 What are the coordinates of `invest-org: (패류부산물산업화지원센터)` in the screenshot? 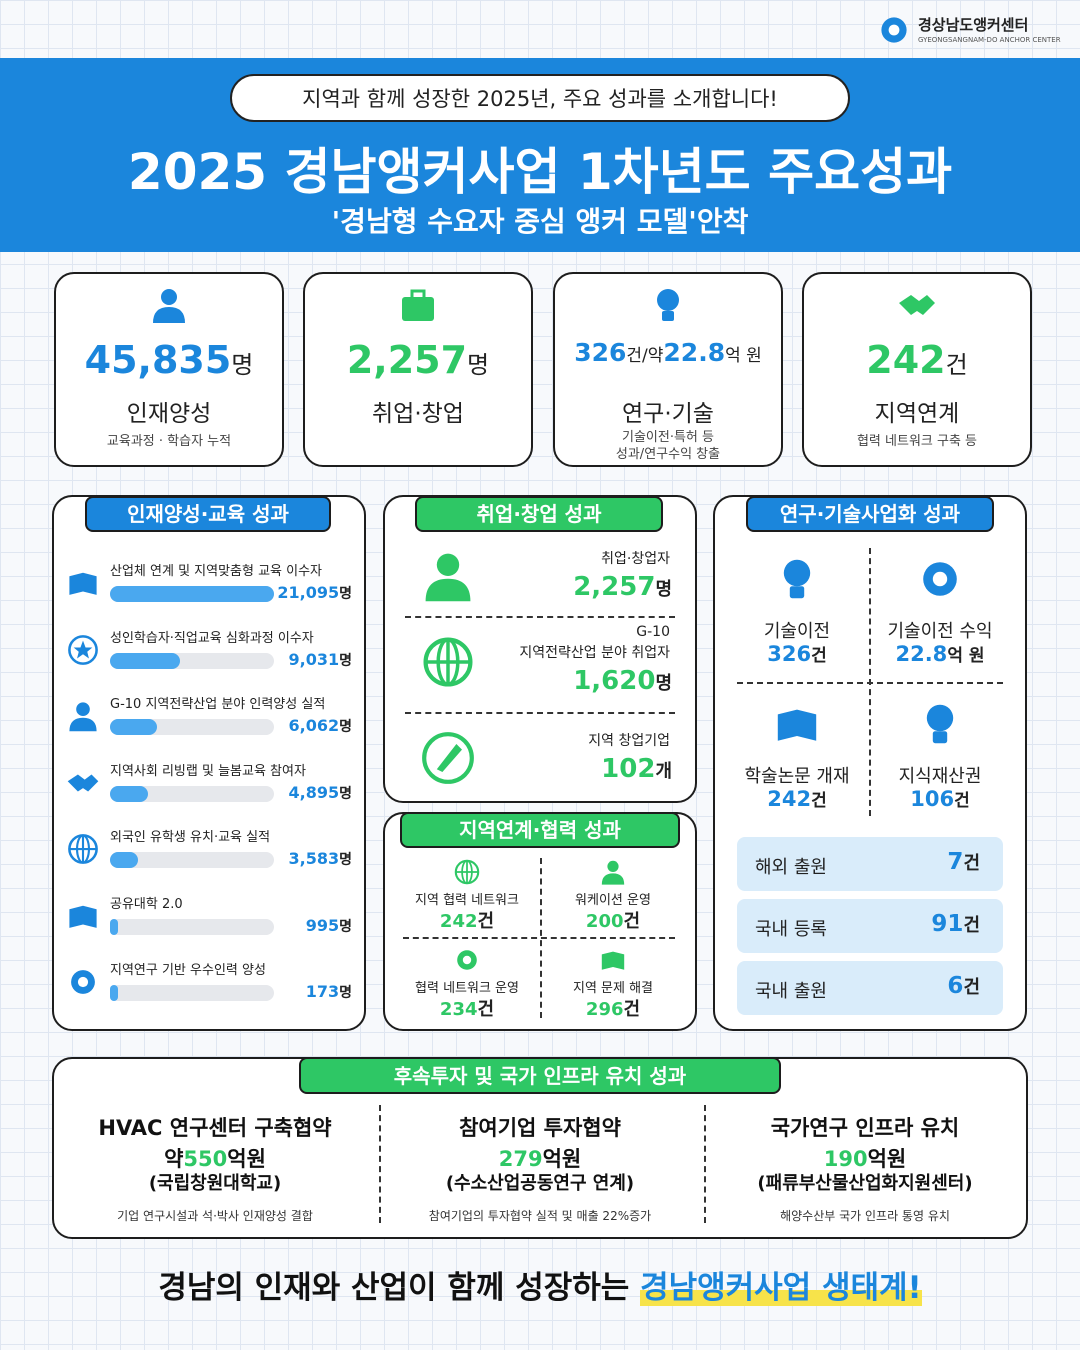 It's located at (865, 1183).